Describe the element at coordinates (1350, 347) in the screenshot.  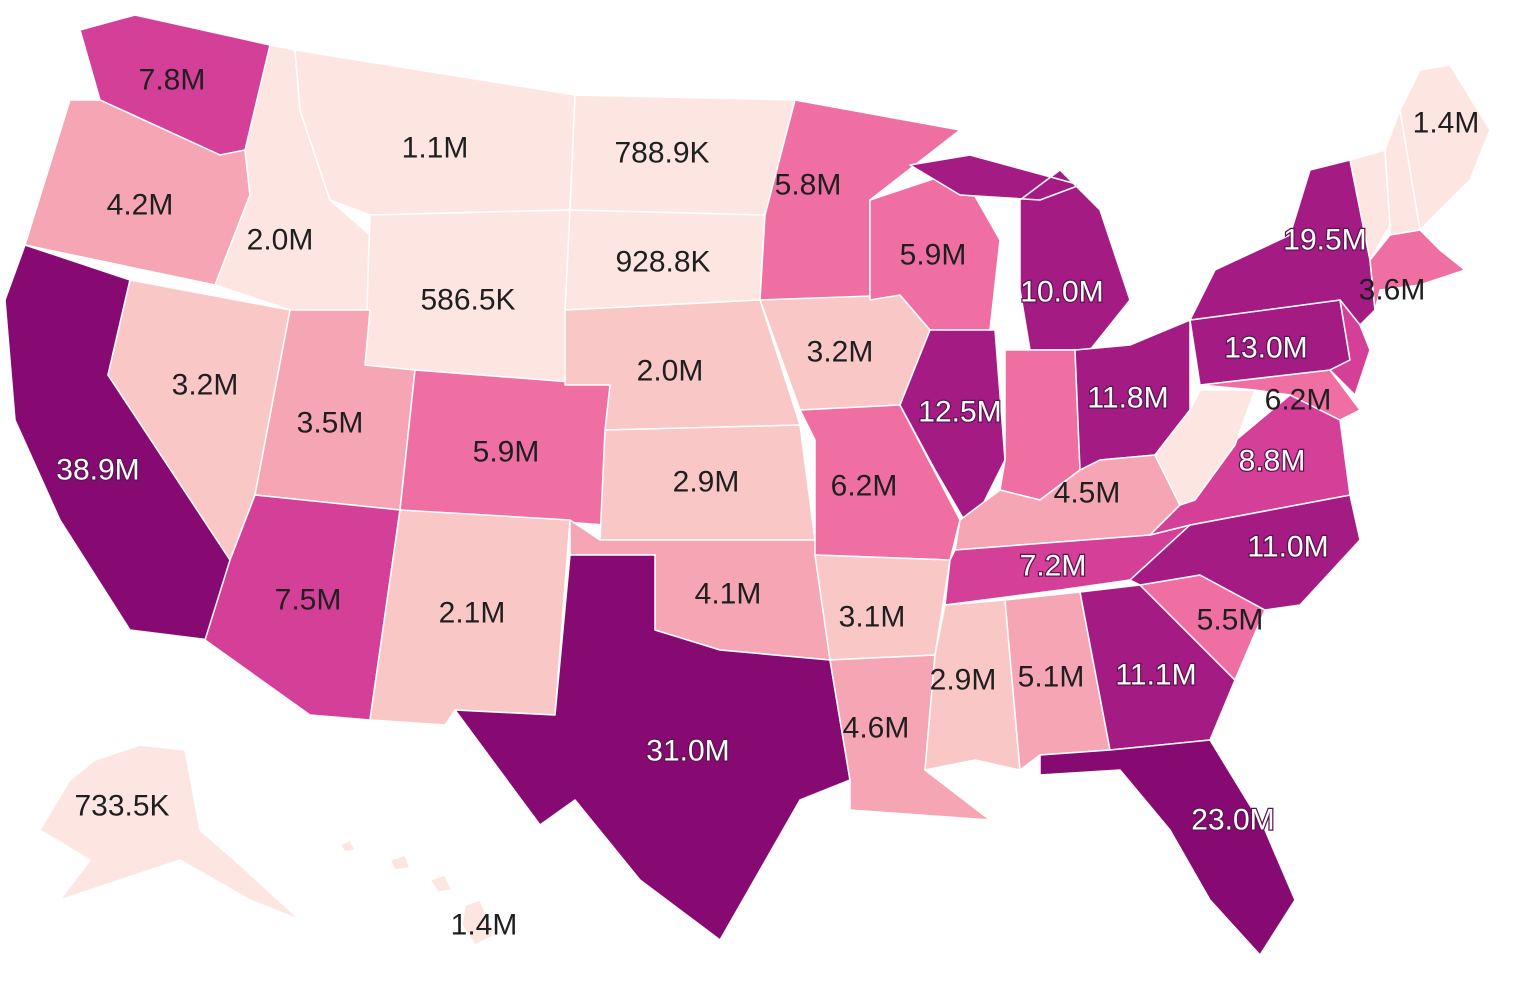
I see `state-nj` at that location.